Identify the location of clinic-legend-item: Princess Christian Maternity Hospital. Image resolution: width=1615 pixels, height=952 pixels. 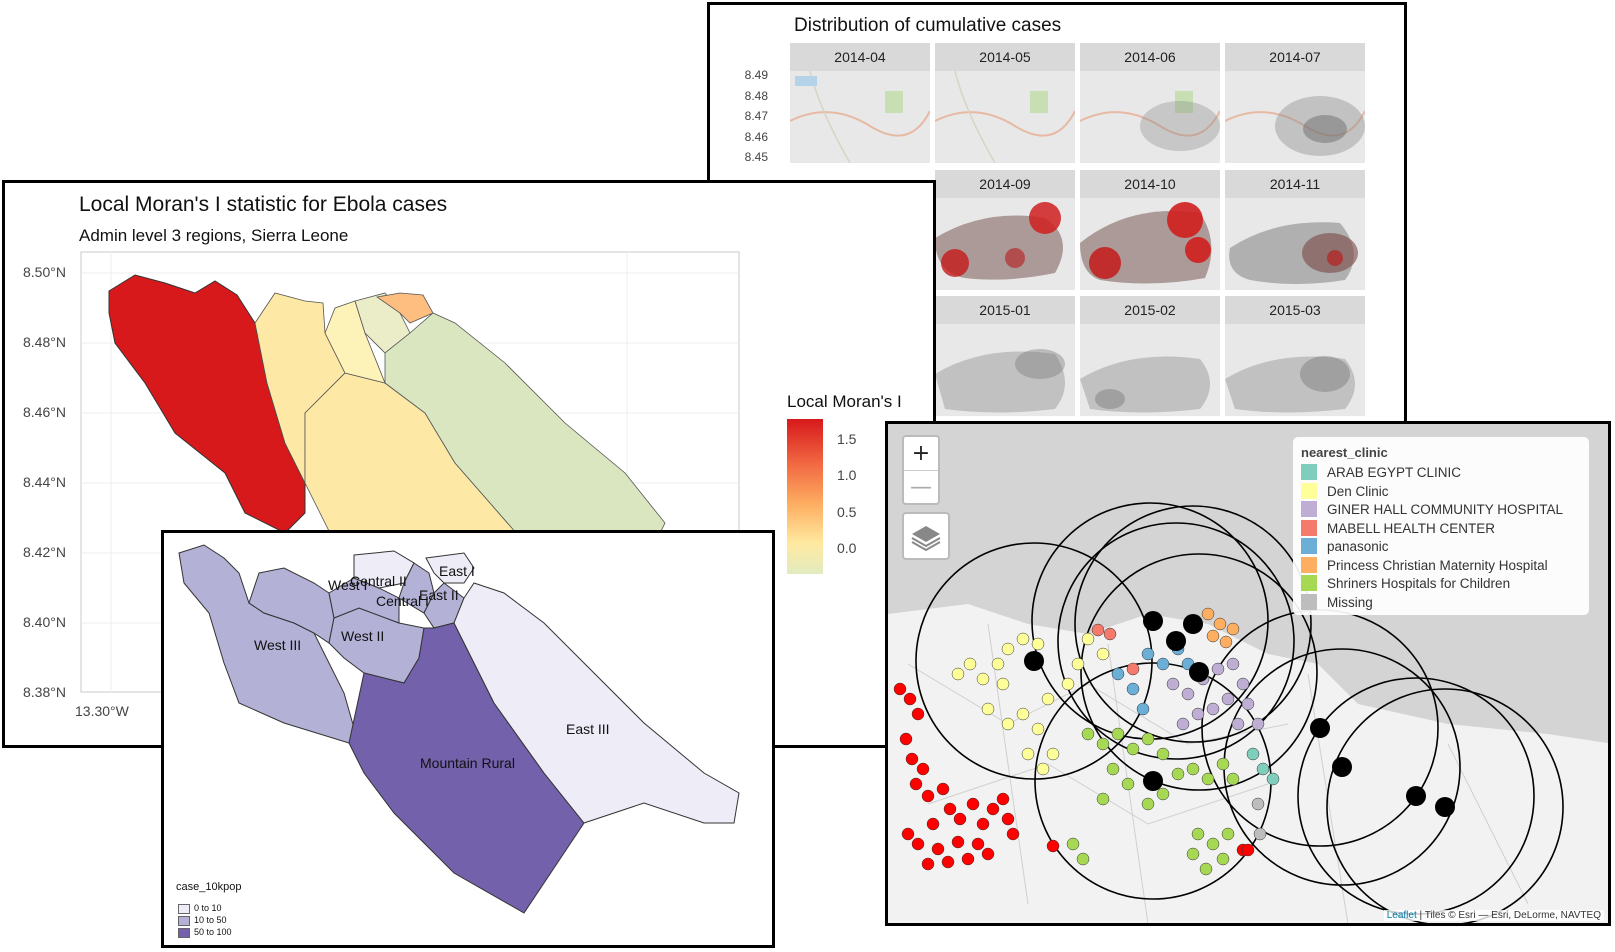
(1441, 566).